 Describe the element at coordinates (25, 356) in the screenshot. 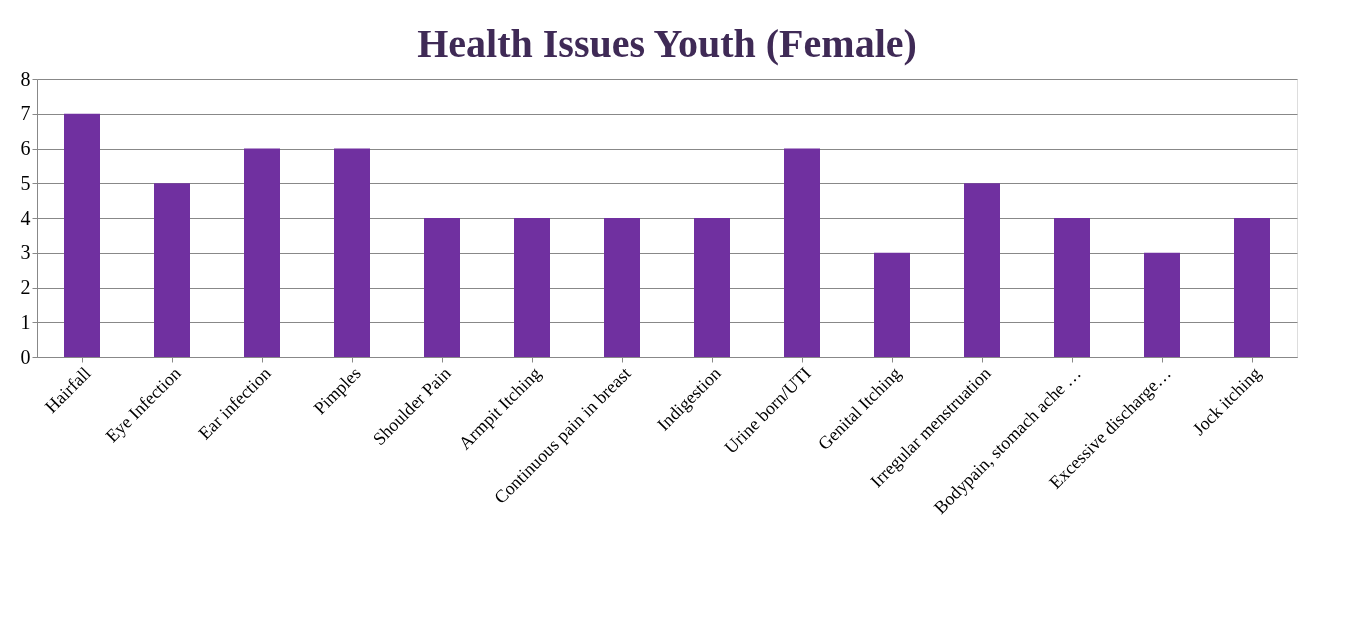

I see `y-tick-label: 0` at that location.